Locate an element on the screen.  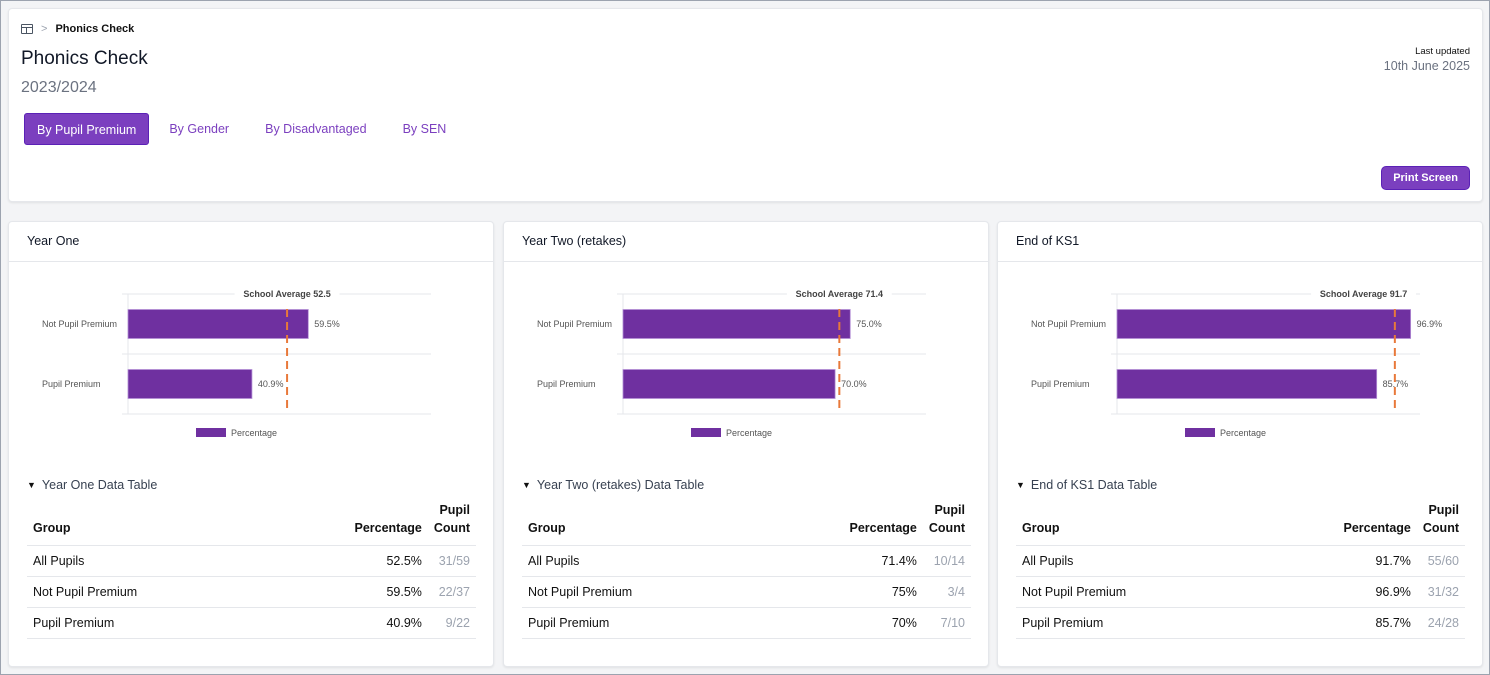
cell-percentage: 59.5% is located at coordinates (346, 592).